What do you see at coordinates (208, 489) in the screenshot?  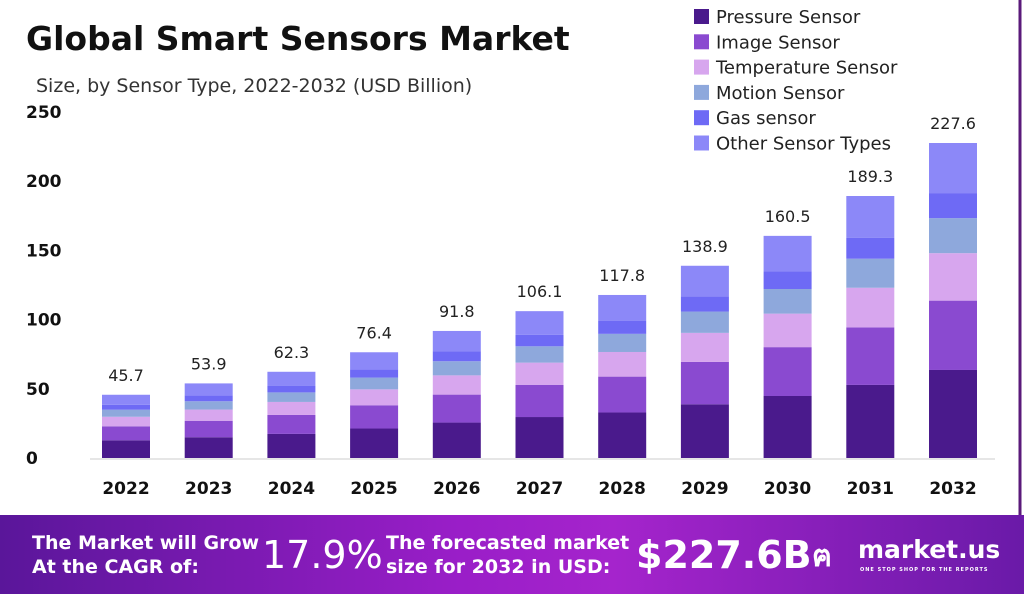 I see `x-tick-label: 2023` at bounding box center [208, 489].